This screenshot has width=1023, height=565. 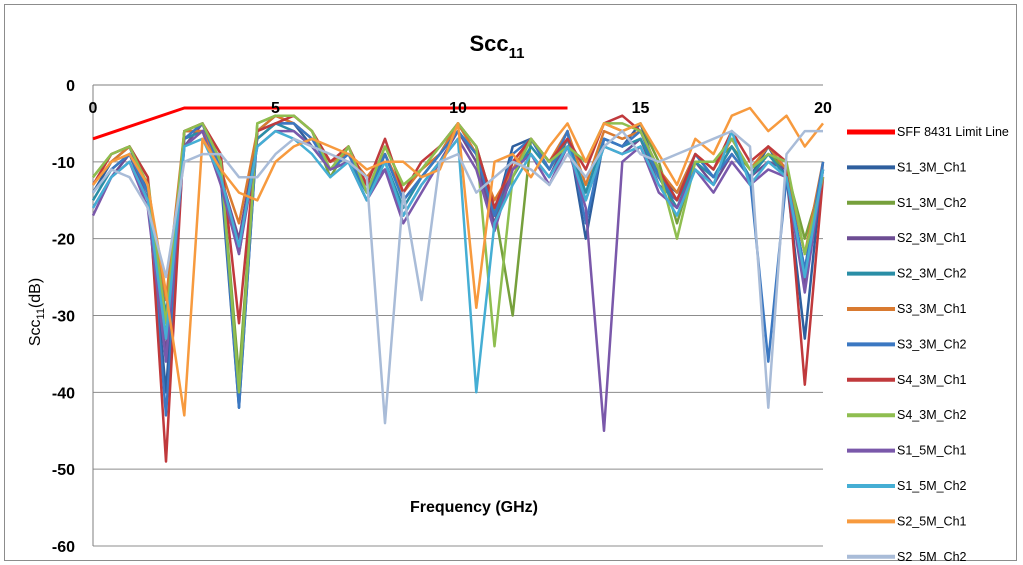 I want to click on legend-label-2: S1_3M_Ch1, so click(x=932, y=167).